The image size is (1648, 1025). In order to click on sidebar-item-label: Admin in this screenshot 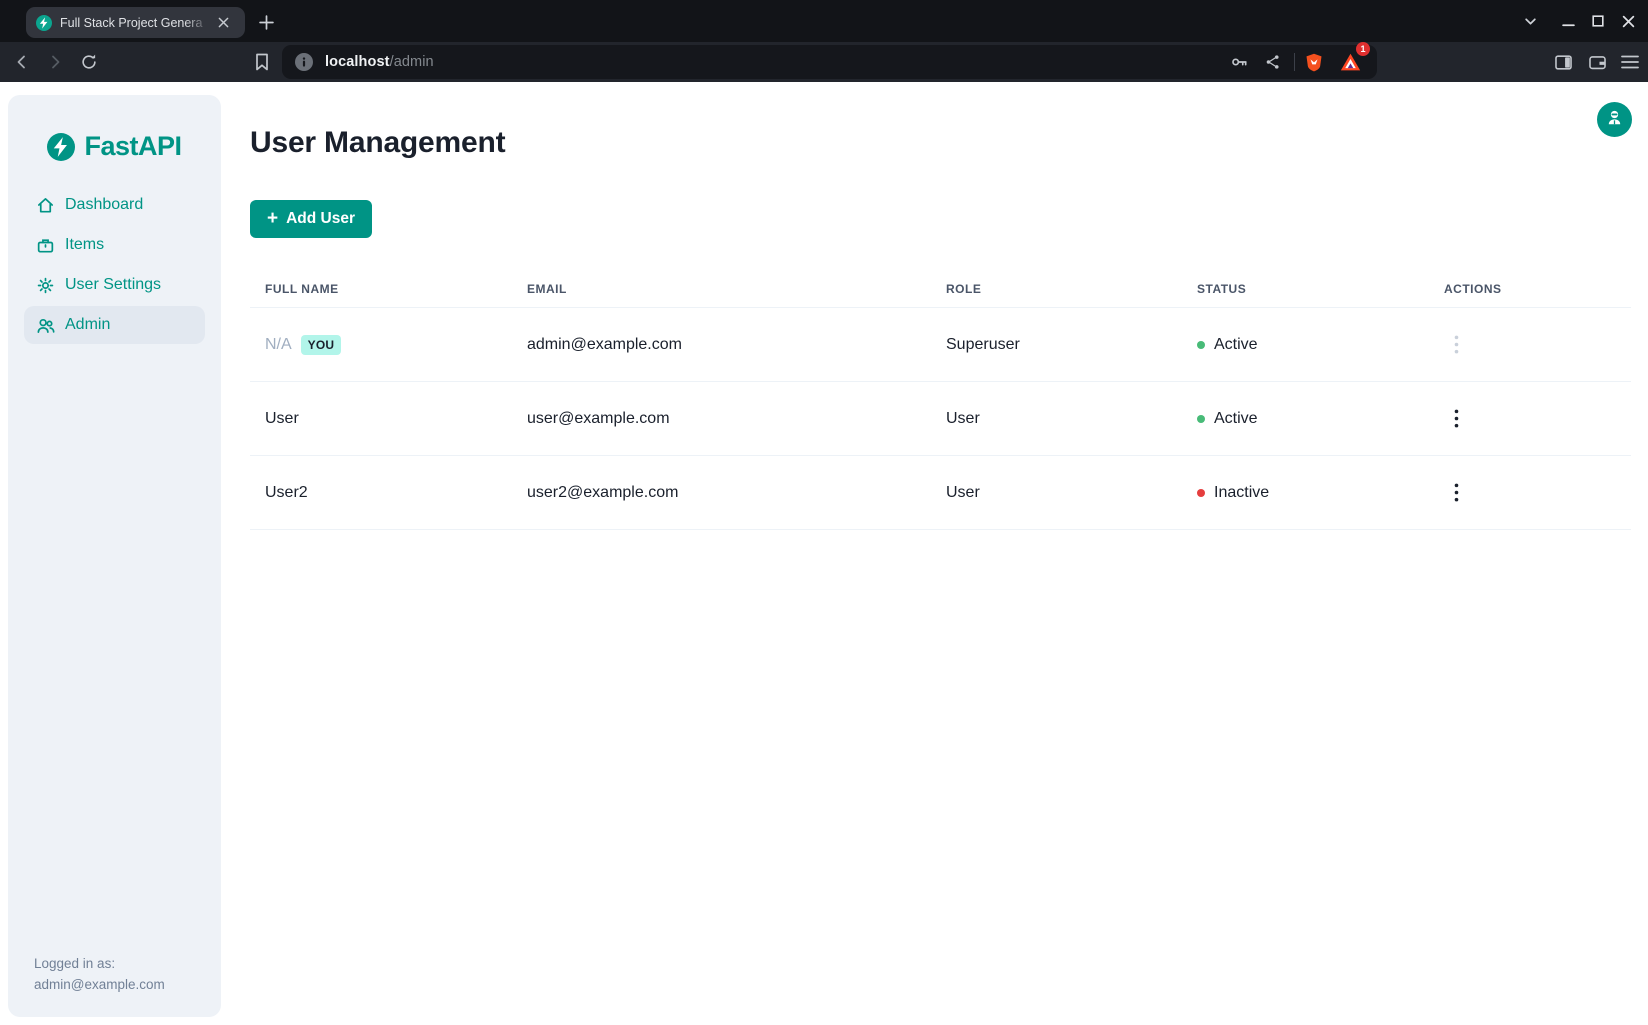, I will do `click(88, 324)`.